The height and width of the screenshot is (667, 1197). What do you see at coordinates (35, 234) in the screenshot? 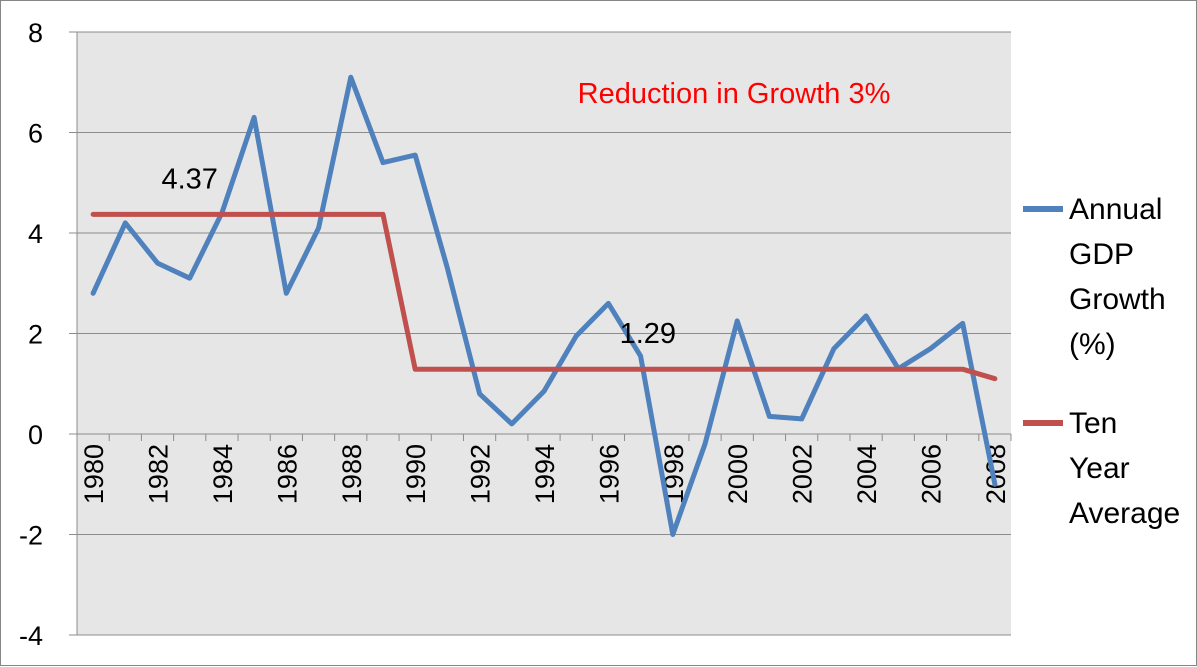
I see `y-tick-label: 4` at bounding box center [35, 234].